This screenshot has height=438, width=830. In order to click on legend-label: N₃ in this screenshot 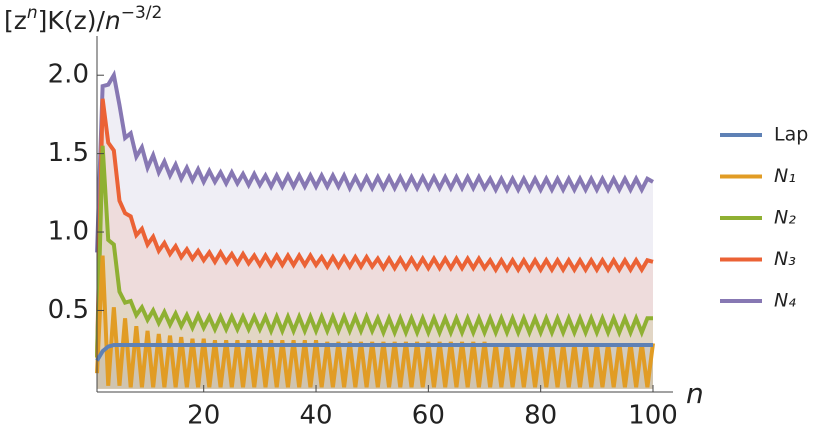, I will do `click(785, 259)`.